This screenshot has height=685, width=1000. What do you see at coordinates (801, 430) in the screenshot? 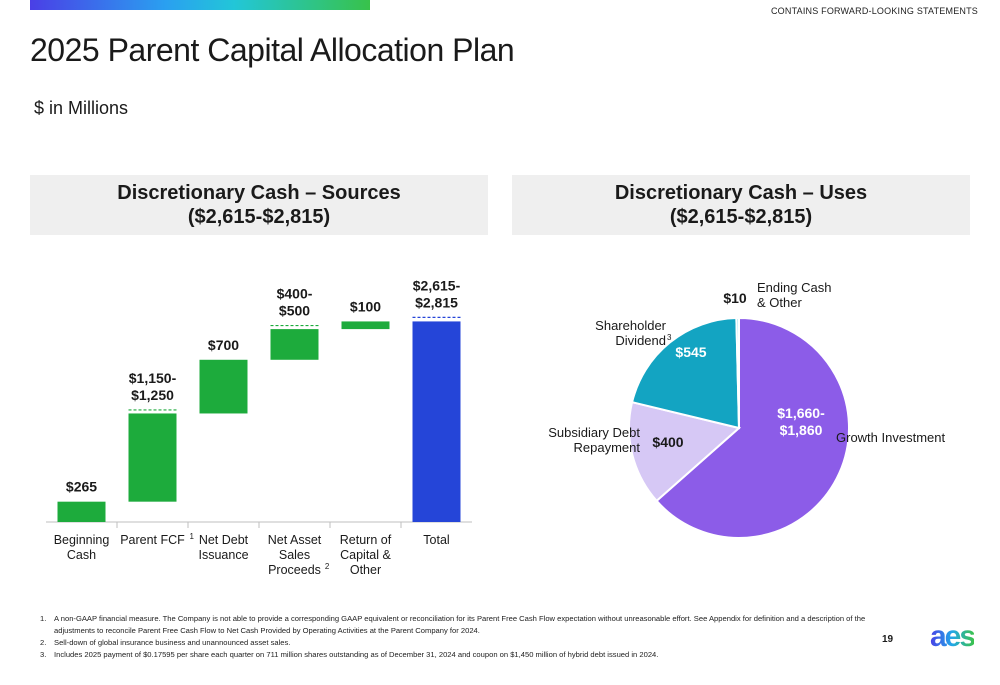
I see `pie-value-label: $1,860` at bounding box center [801, 430].